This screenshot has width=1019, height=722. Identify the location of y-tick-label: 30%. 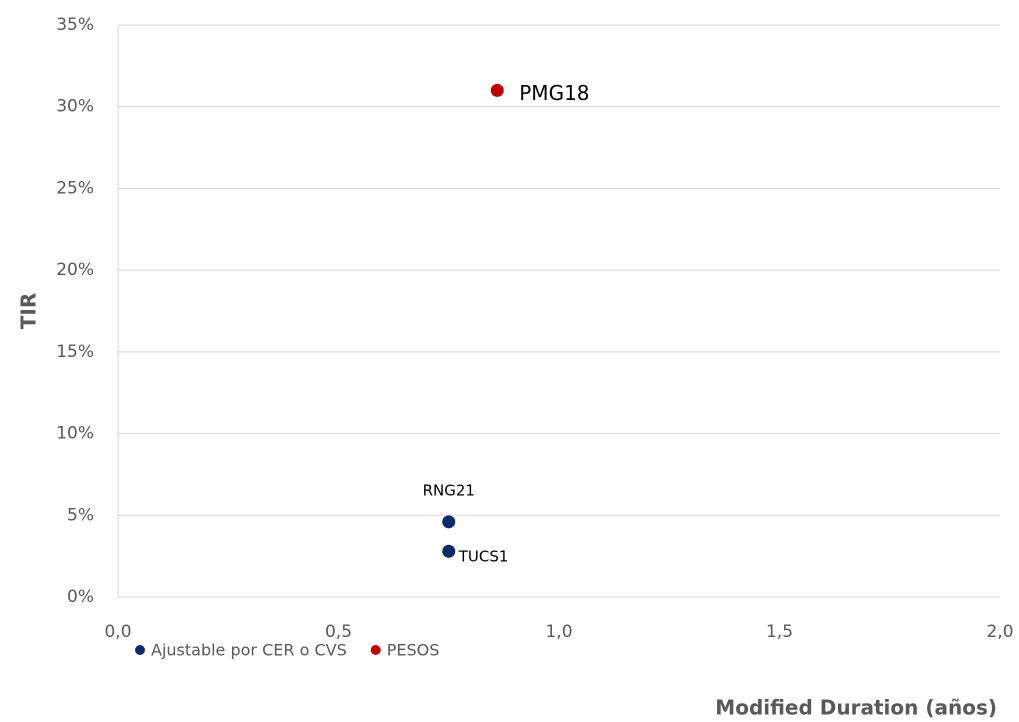
(75, 107).